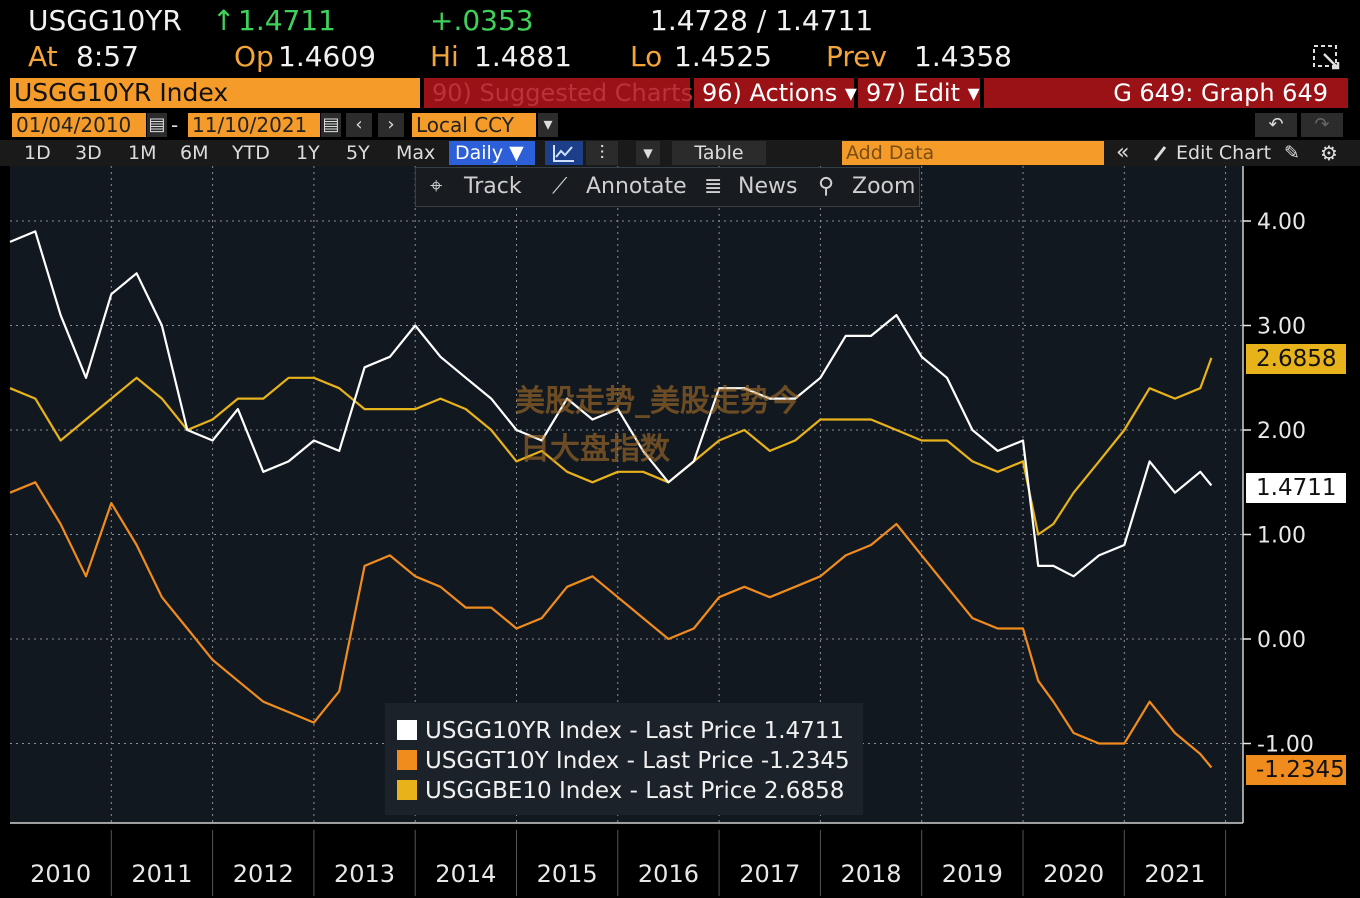 The width and height of the screenshot is (1360, 898). I want to click on legend-item-usgg10yr: USGG10YR Index - Last Price 1.4711, so click(620, 731).